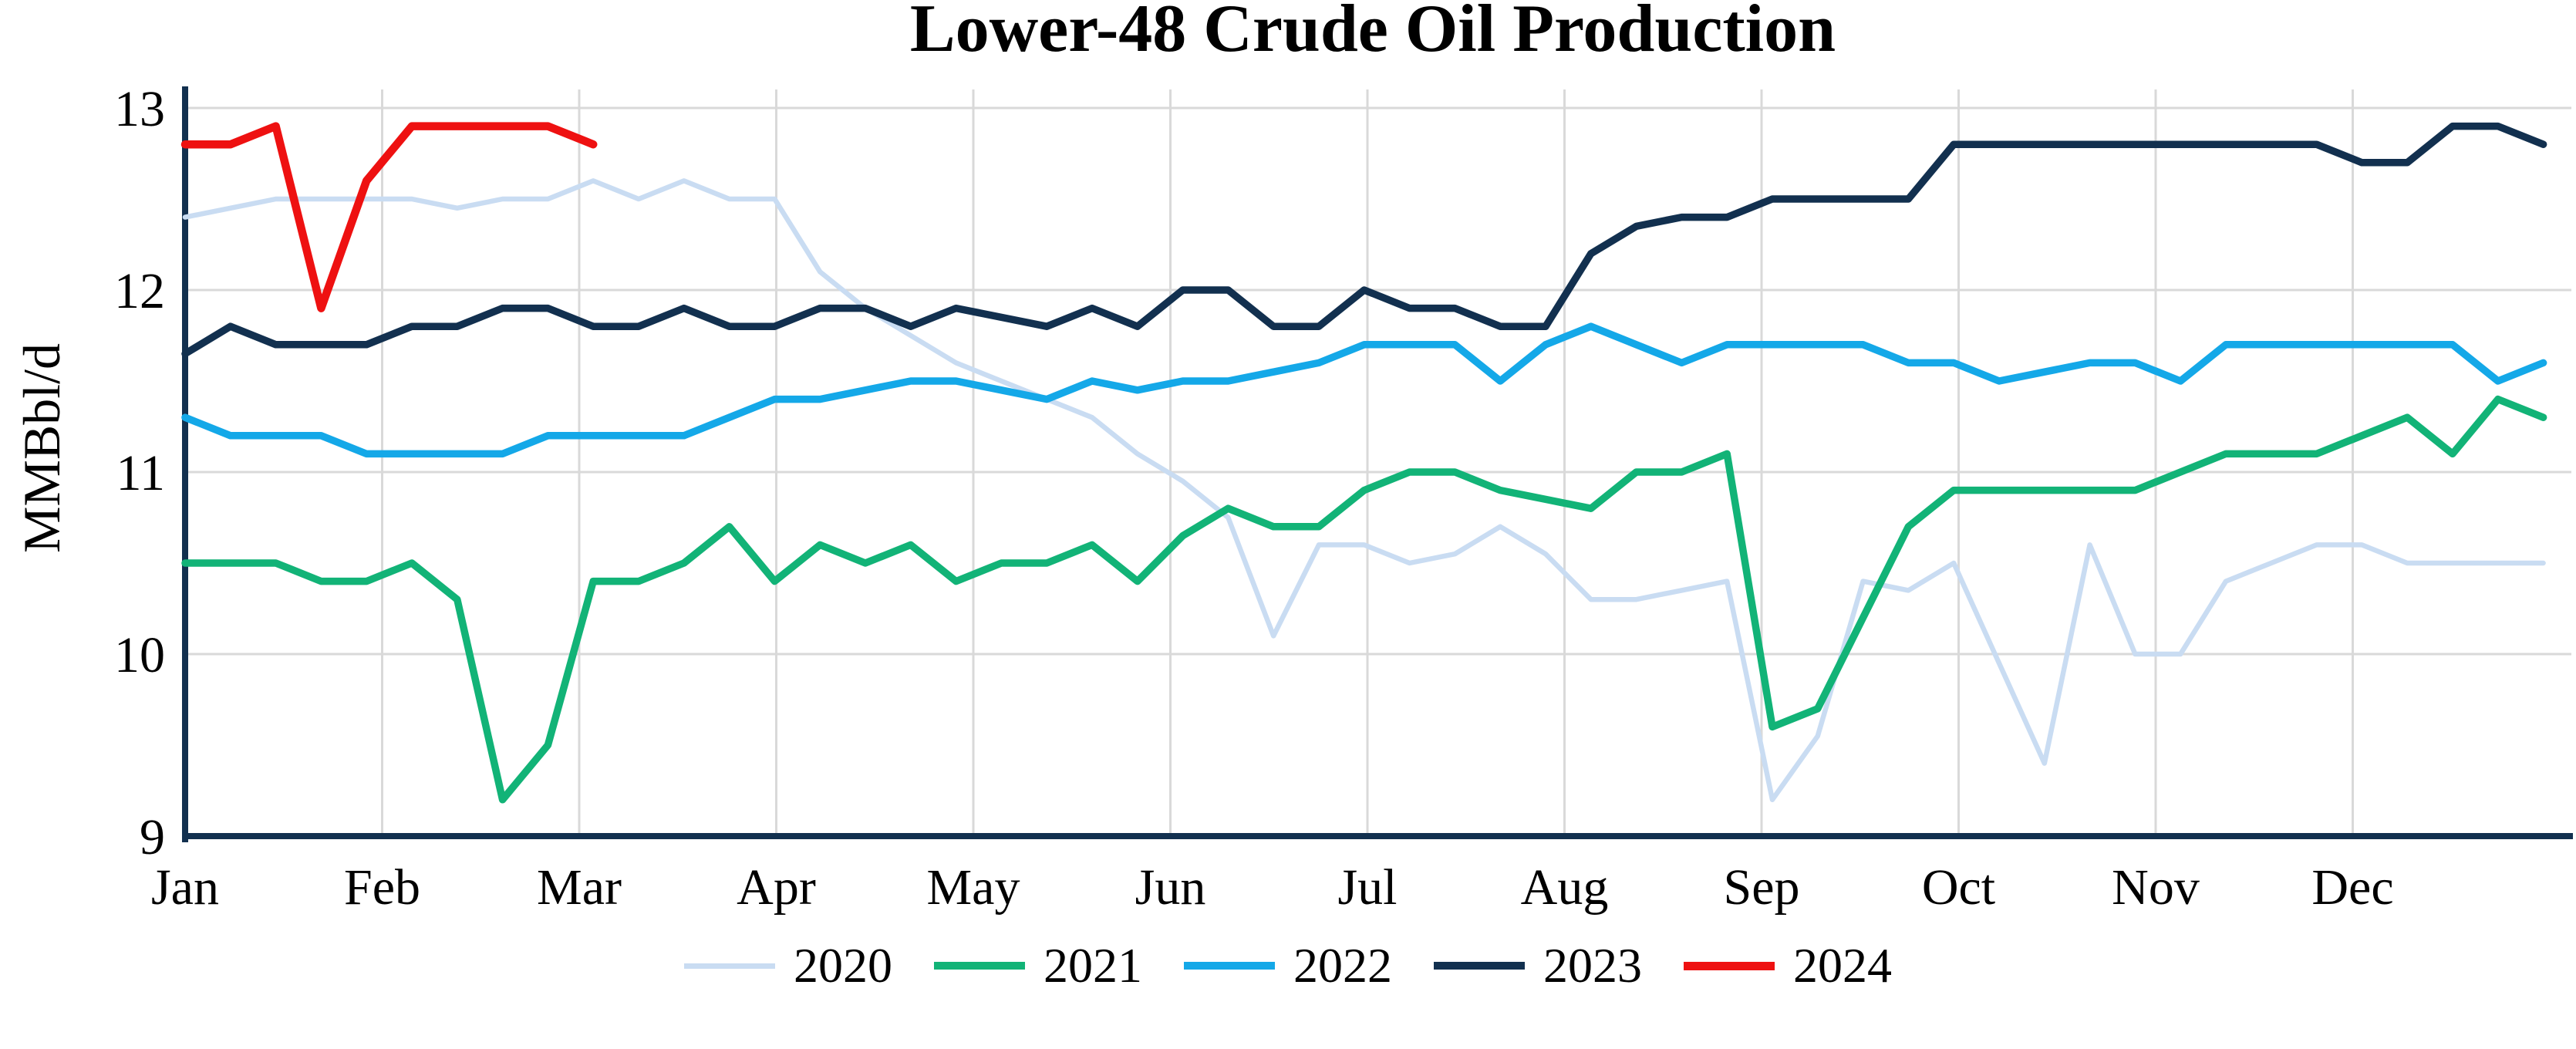 This screenshot has height=1049, width=2576. What do you see at coordinates (1372, 33) in the screenshot?
I see `chart-title: Lower-48 Crude Oil Production` at bounding box center [1372, 33].